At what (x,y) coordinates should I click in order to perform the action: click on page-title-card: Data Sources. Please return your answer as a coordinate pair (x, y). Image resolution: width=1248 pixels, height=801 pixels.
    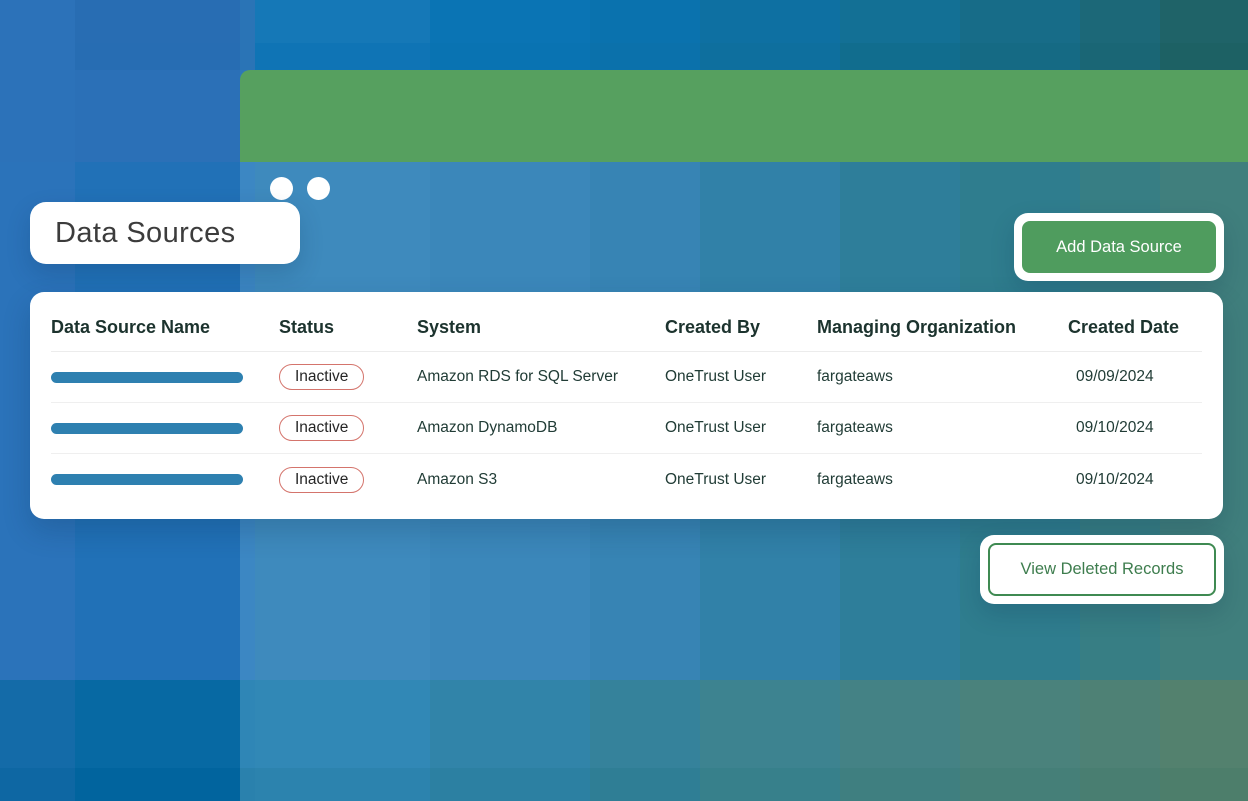
    Looking at the image, I should click on (165, 233).